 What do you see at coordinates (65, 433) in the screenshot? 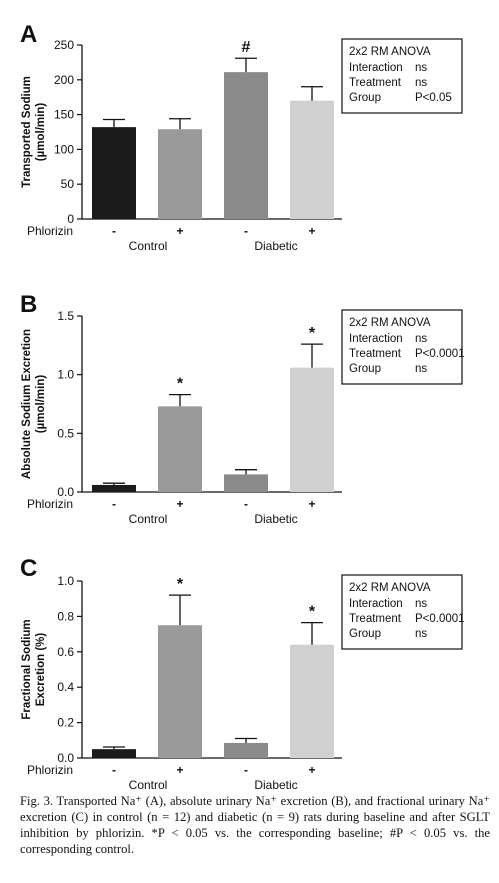
I see `y-tick-label: 0.5` at bounding box center [65, 433].